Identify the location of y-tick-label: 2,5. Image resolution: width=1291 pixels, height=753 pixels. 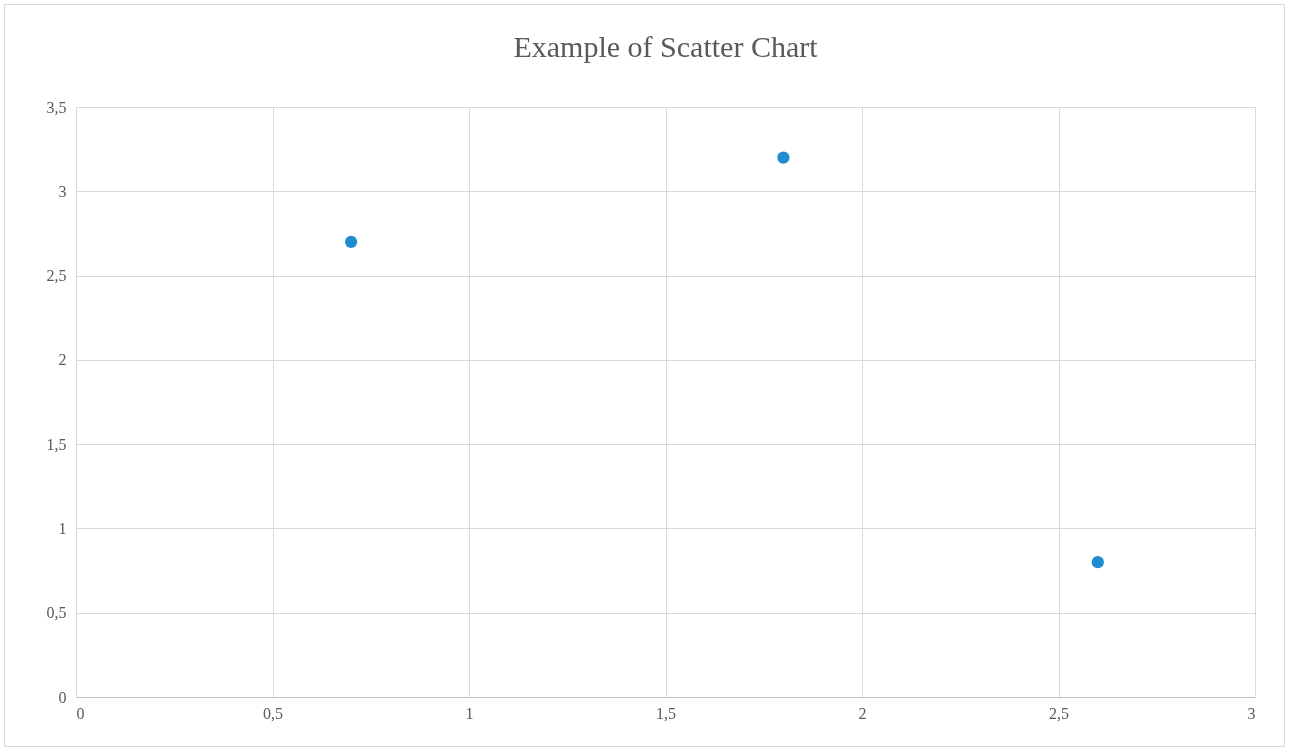
(56, 276).